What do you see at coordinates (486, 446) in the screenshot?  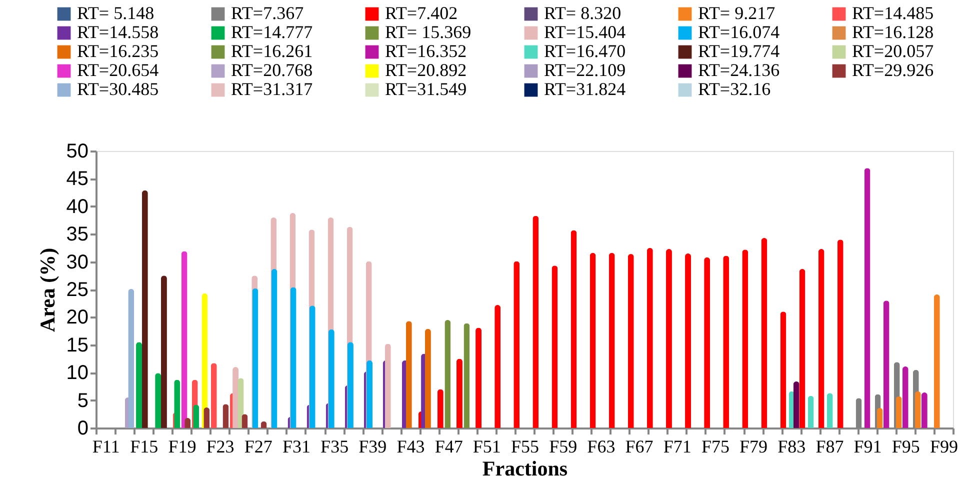 I see `x-tick-label: F51` at bounding box center [486, 446].